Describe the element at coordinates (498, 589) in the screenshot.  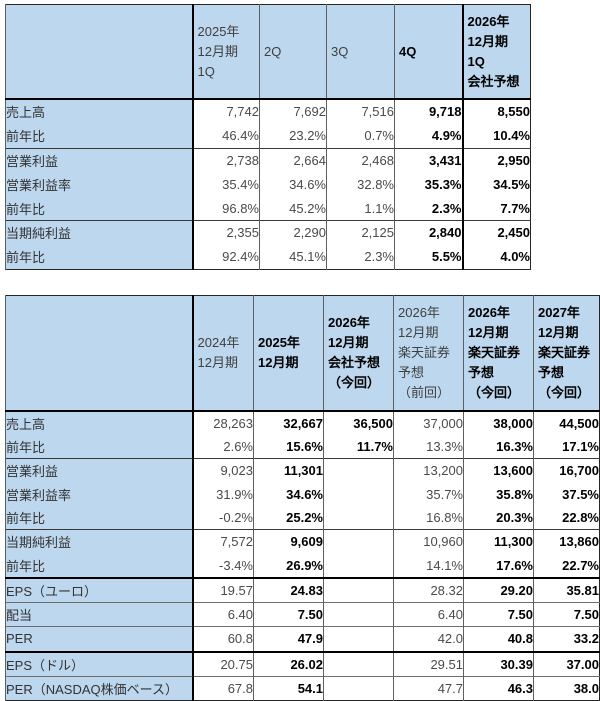
I see `value-cell: 29.20` at that location.